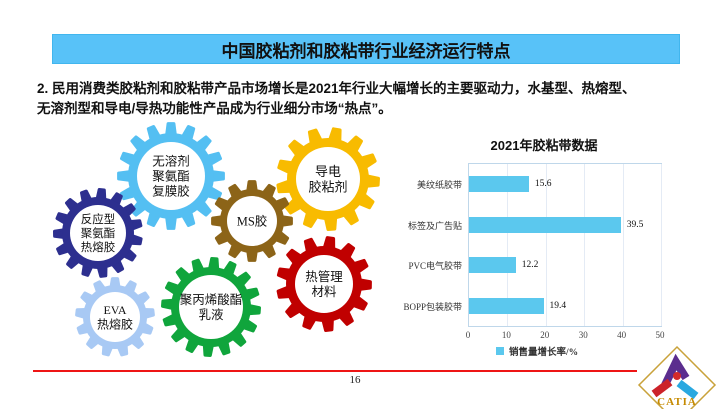 Image resolution: width=720 pixels, height=409 pixels. I want to click on slide-title-banner: 中国胶粘剂和胶粘带行业经济运行特点, so click(366, 49).